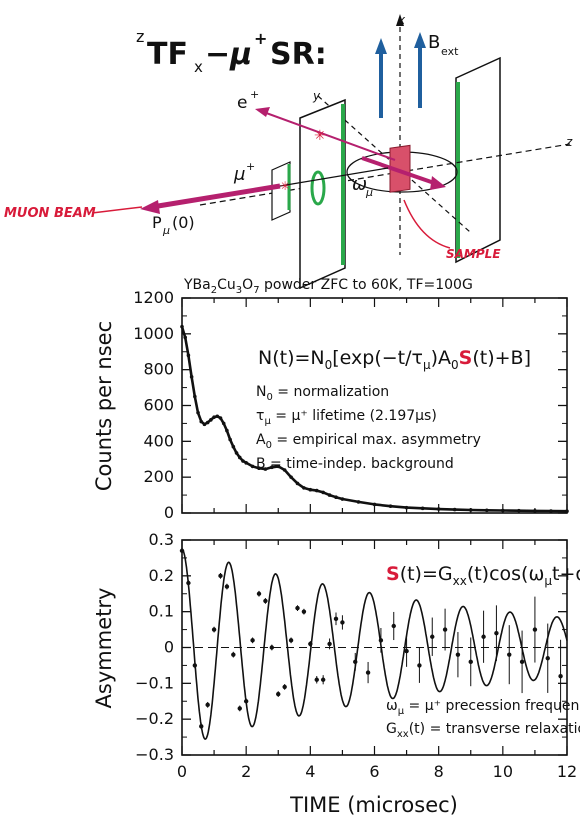 The width and height of the screenshot is (580, 828). What do you see at coordinates (334, 177) in the screenshot?
I see `muon-track` at bounding box center [334, 177].